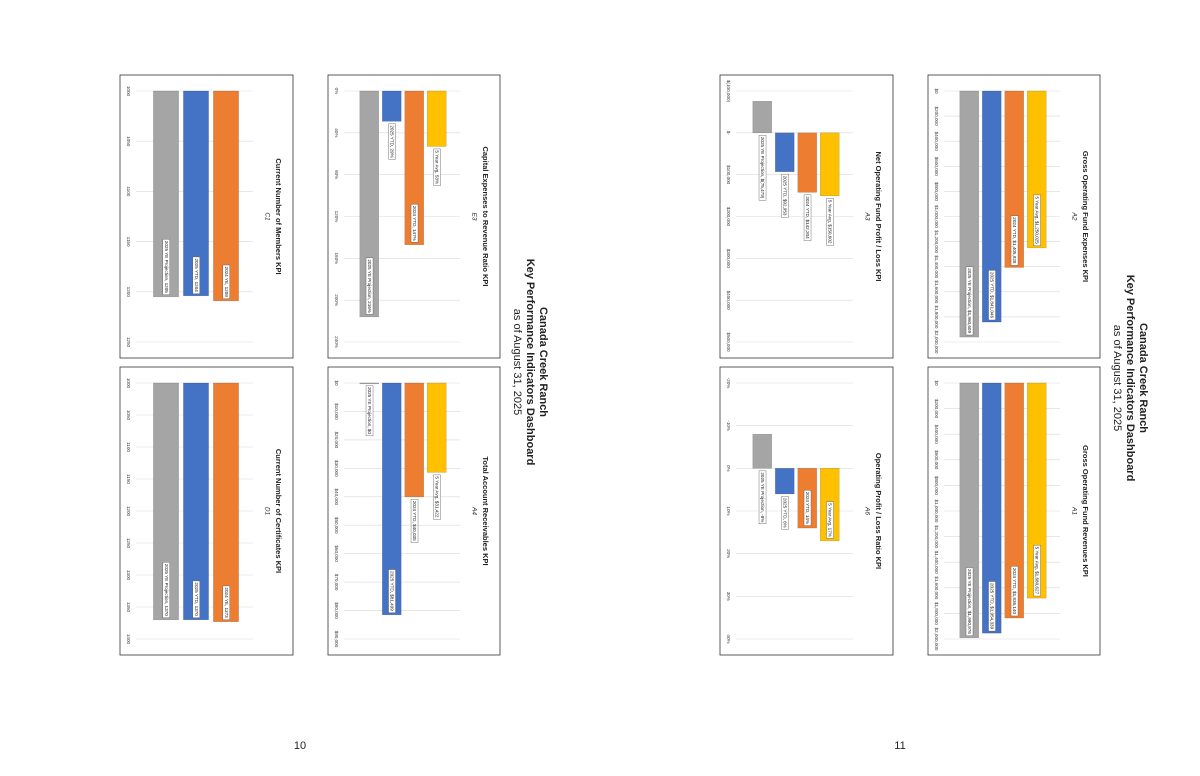 The width and height of the screenshot is (1200, 776). Describe the element at coordinates (762, 168) in the screenshot. I see `data-label: 2025 YE Projection, $(75,479)` at that location.